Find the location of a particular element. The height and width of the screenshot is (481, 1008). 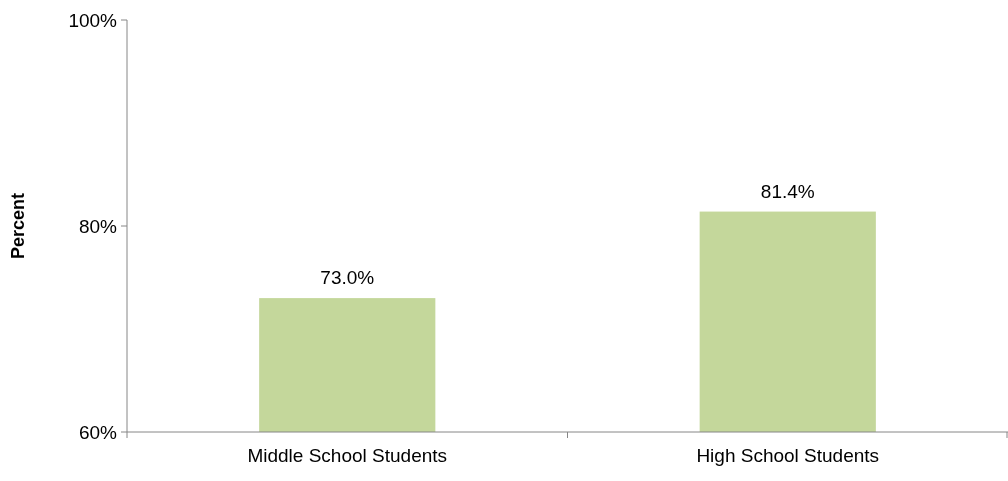

data-label: 81.4% is located at coordinates (787, 191).